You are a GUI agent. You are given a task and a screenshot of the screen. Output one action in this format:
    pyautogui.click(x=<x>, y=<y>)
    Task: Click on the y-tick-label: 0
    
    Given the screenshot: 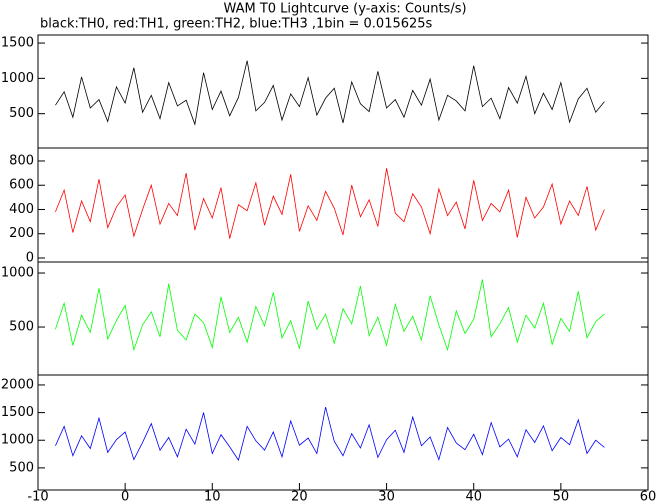 What is the action you would take?
    pyautogui.click(x=30, y=257)
    